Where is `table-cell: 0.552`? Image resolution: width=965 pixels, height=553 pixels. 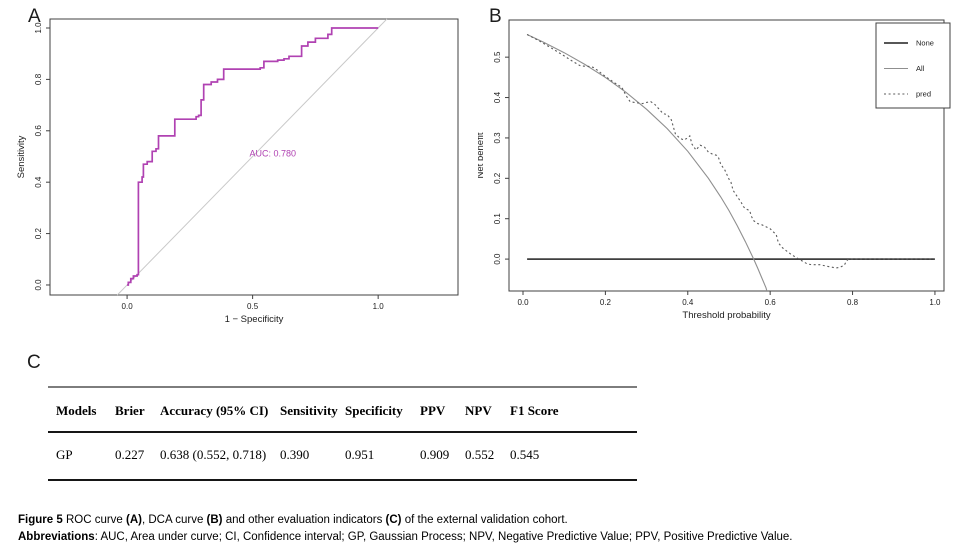
table-cell: 0.552 is located at coordinates (480, 454).